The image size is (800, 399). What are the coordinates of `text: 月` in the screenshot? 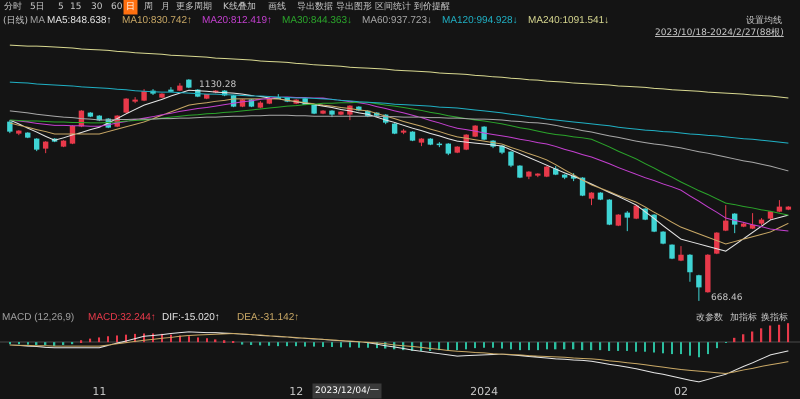 It's located at (165, 7).